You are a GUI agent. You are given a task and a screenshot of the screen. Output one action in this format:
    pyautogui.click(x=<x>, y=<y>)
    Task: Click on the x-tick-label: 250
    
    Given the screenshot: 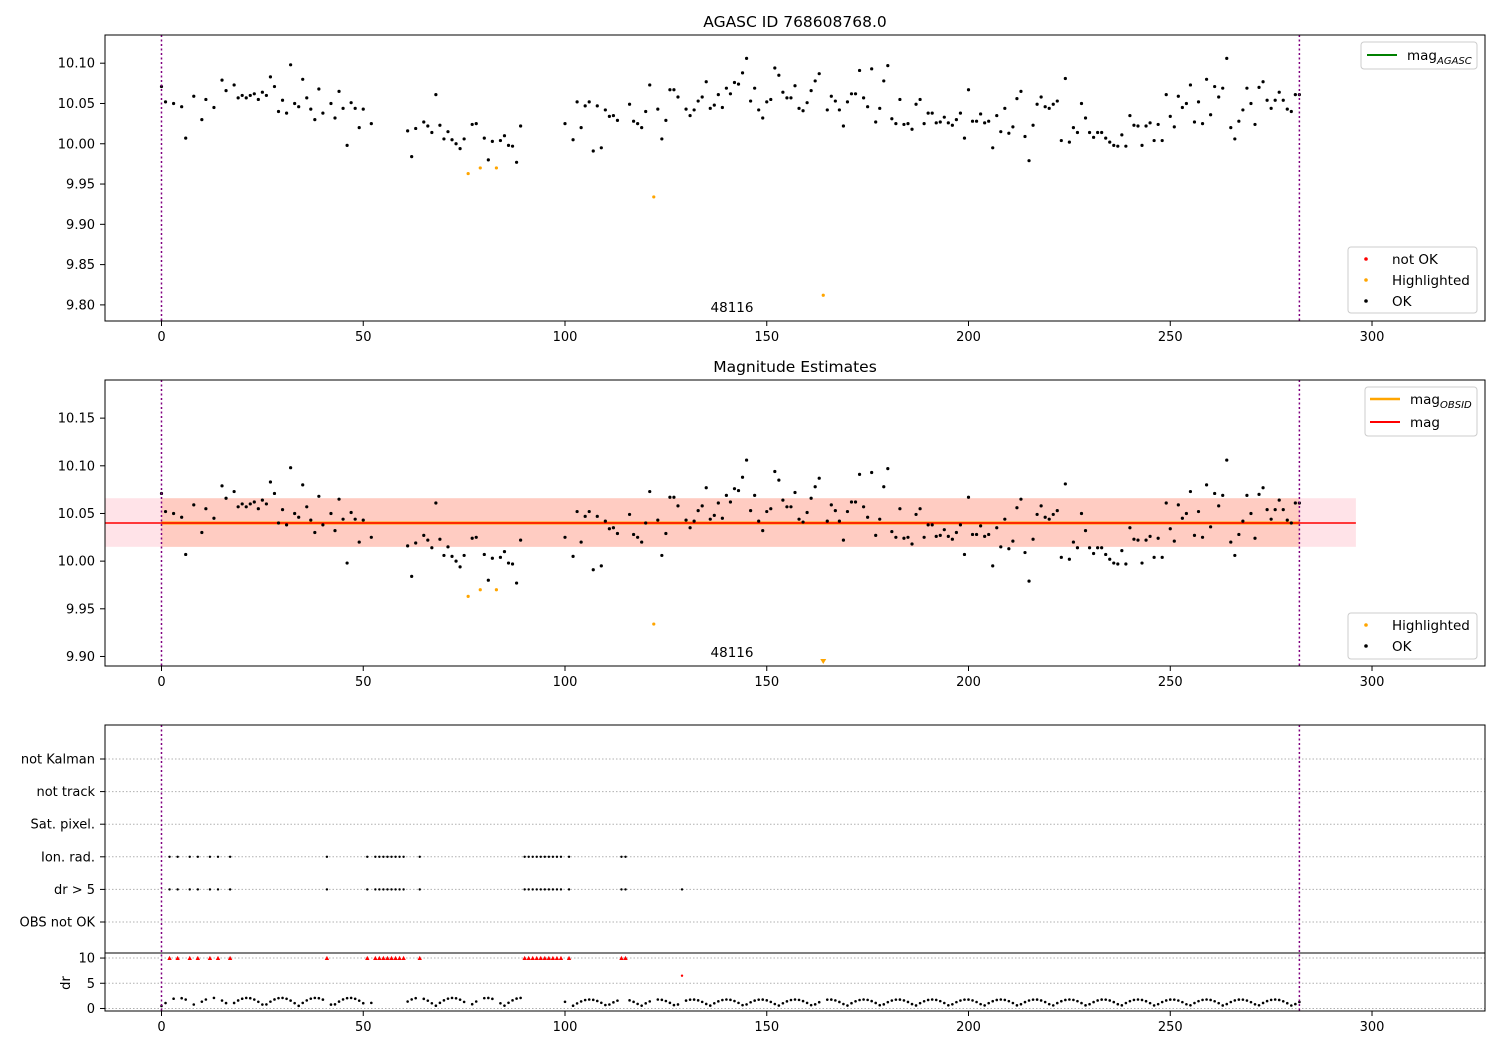 What is the action you would take?
    pyautogui.click(x=1170, y=682)
    